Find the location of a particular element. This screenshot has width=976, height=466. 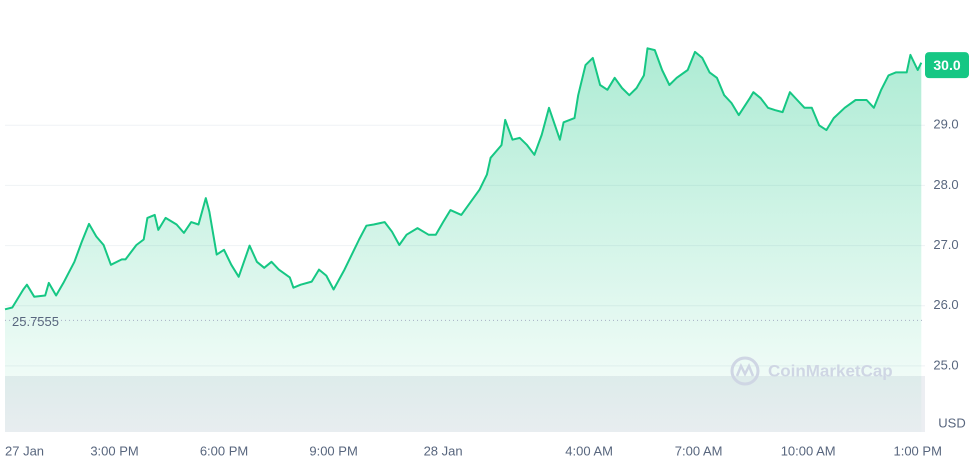

x-tick-label: 28 Jan is located at coordinates (443, 450).